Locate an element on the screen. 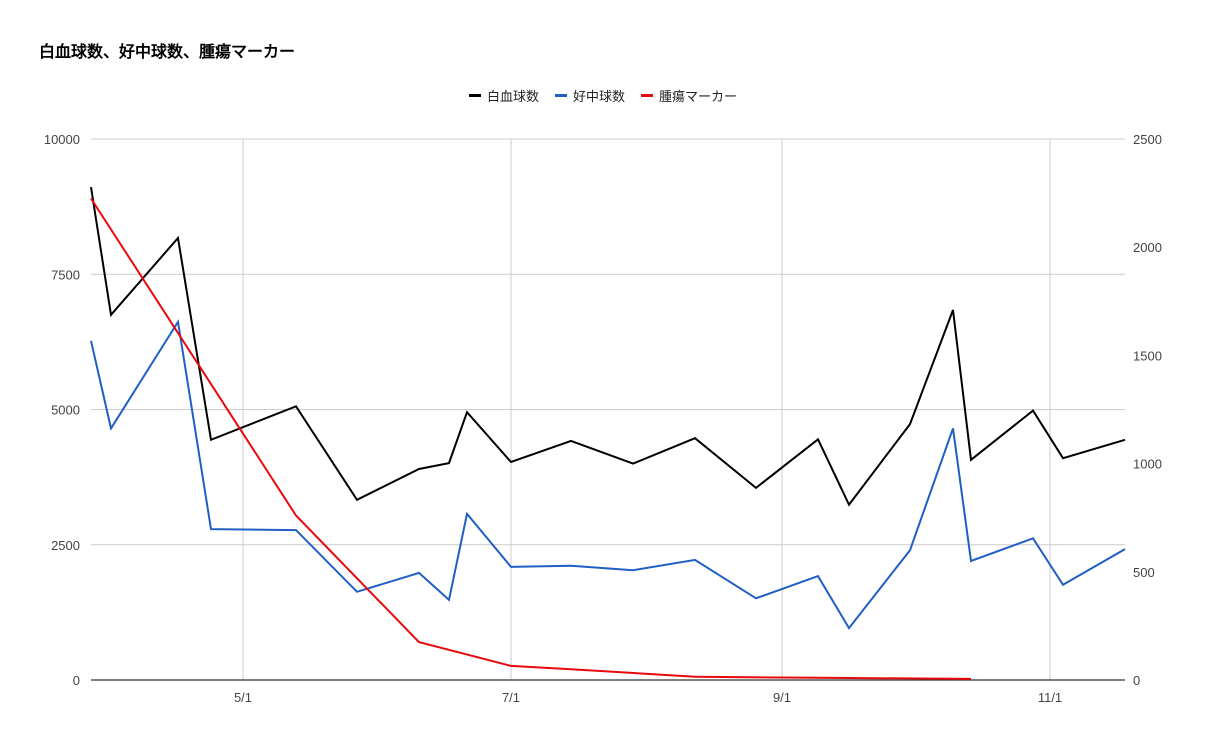 This screenshot has width=1206, height=745. y-left-tick-label: 0 is located at coordinates (76, 680).